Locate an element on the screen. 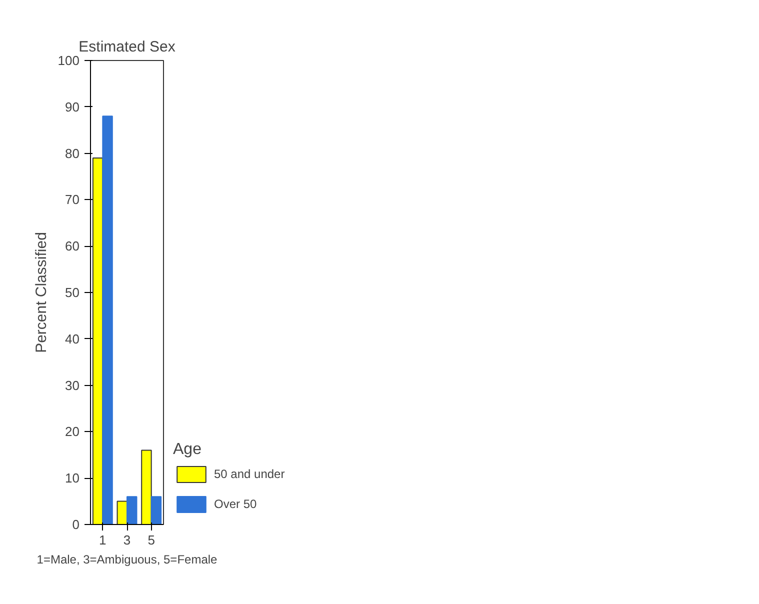 The height and width of the screenshot is (604, 759). y-tick-label: 90 is located at coordinates (72, 106).